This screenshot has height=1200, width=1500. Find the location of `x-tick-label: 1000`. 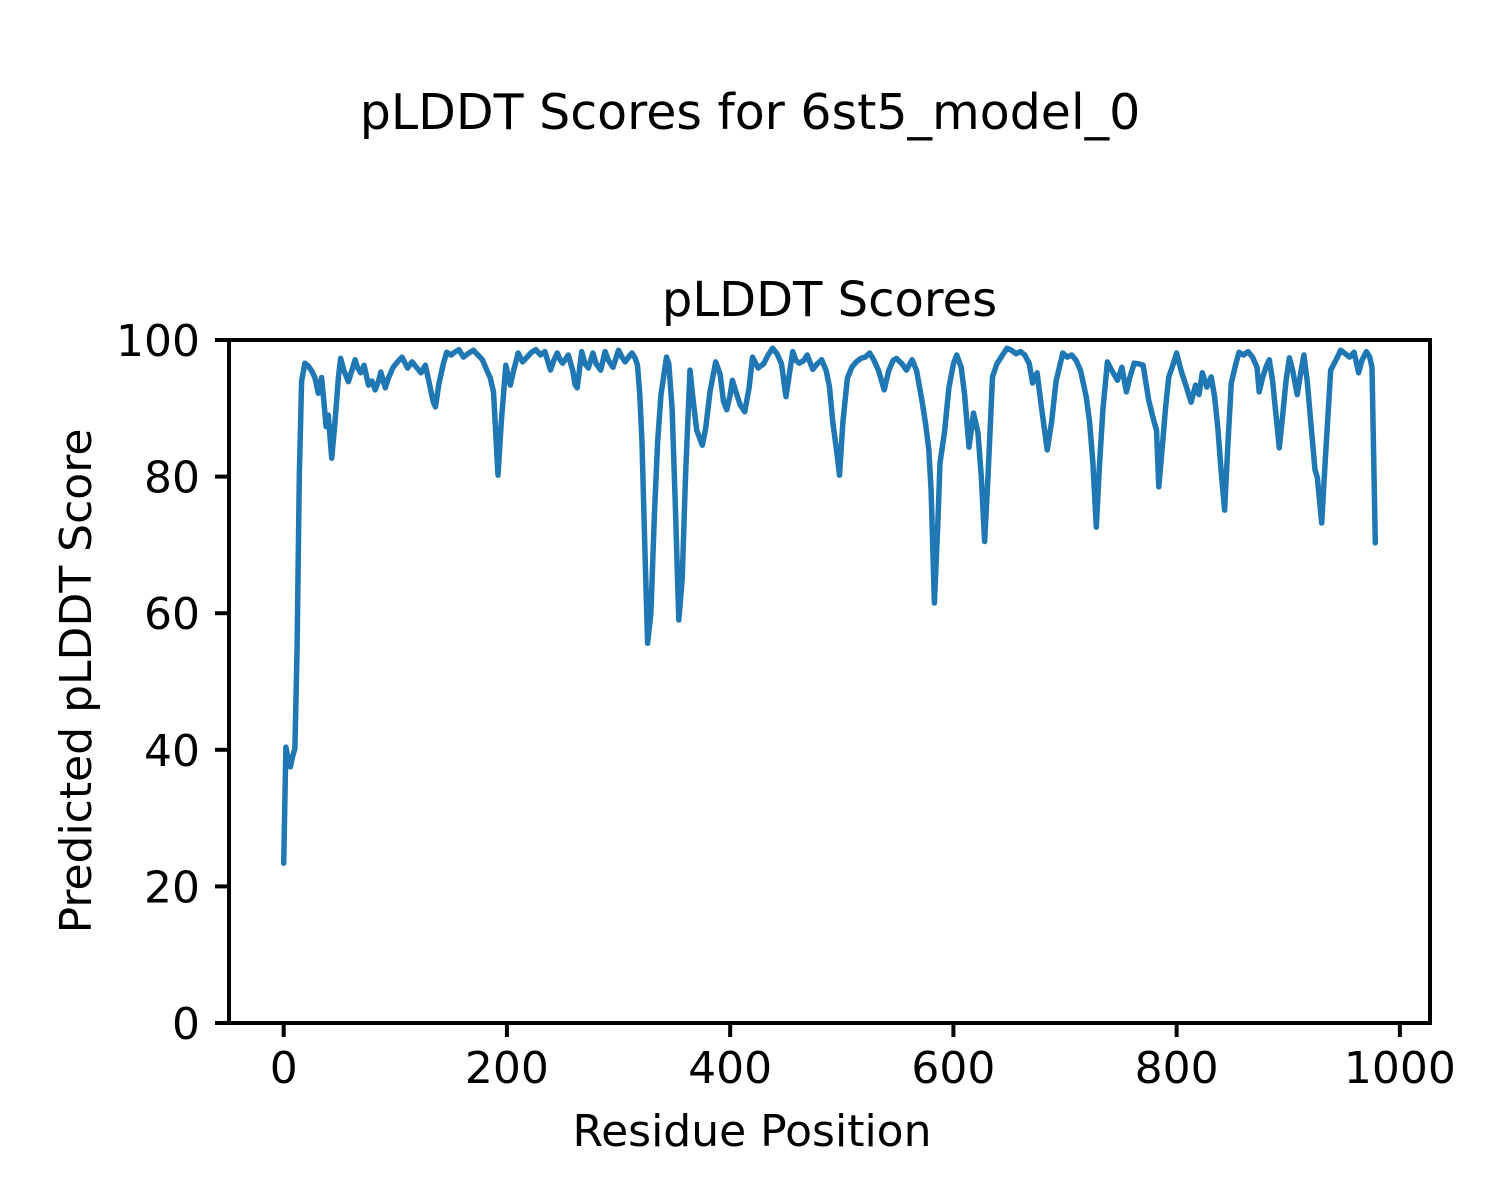

x-tick-label: 1000 is located at coordinates (1400, 1068).